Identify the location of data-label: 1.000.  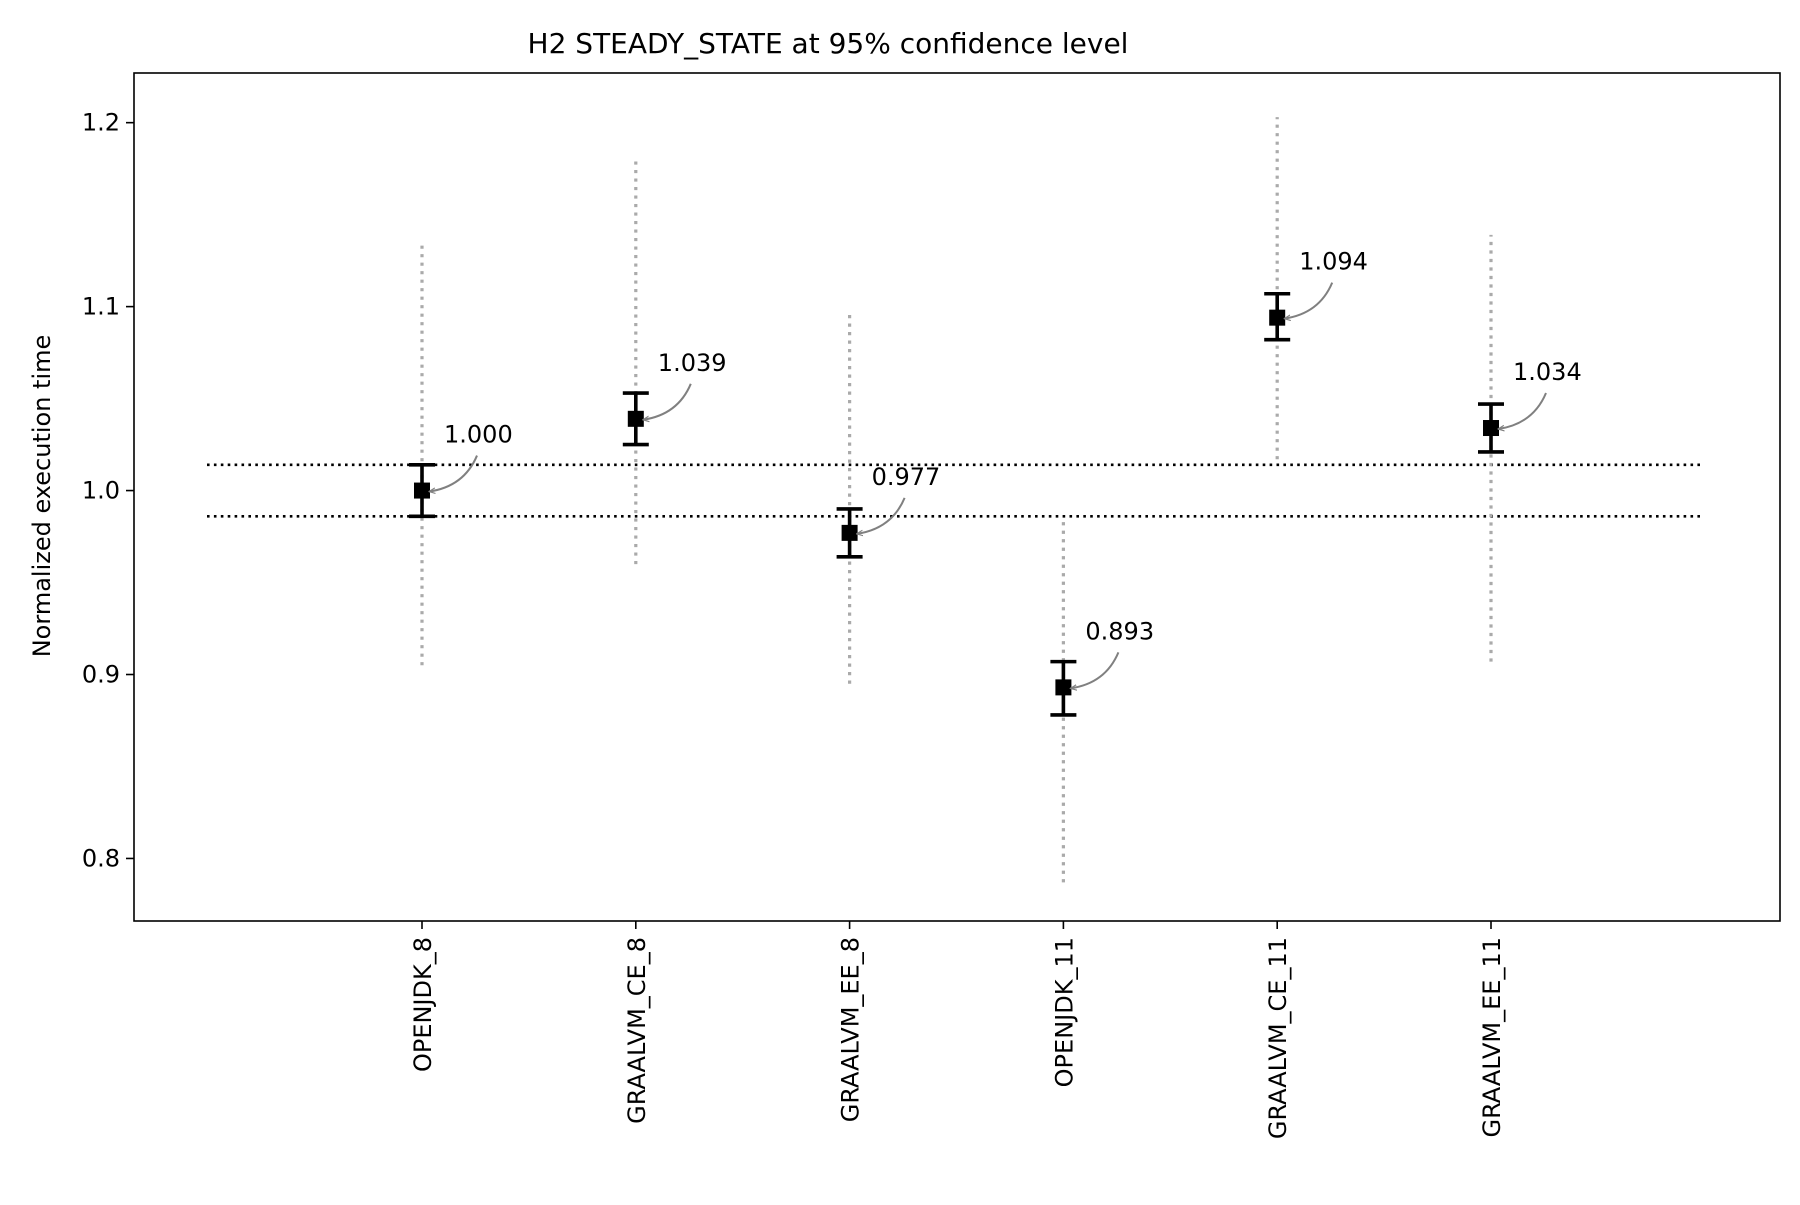
(478, 435).